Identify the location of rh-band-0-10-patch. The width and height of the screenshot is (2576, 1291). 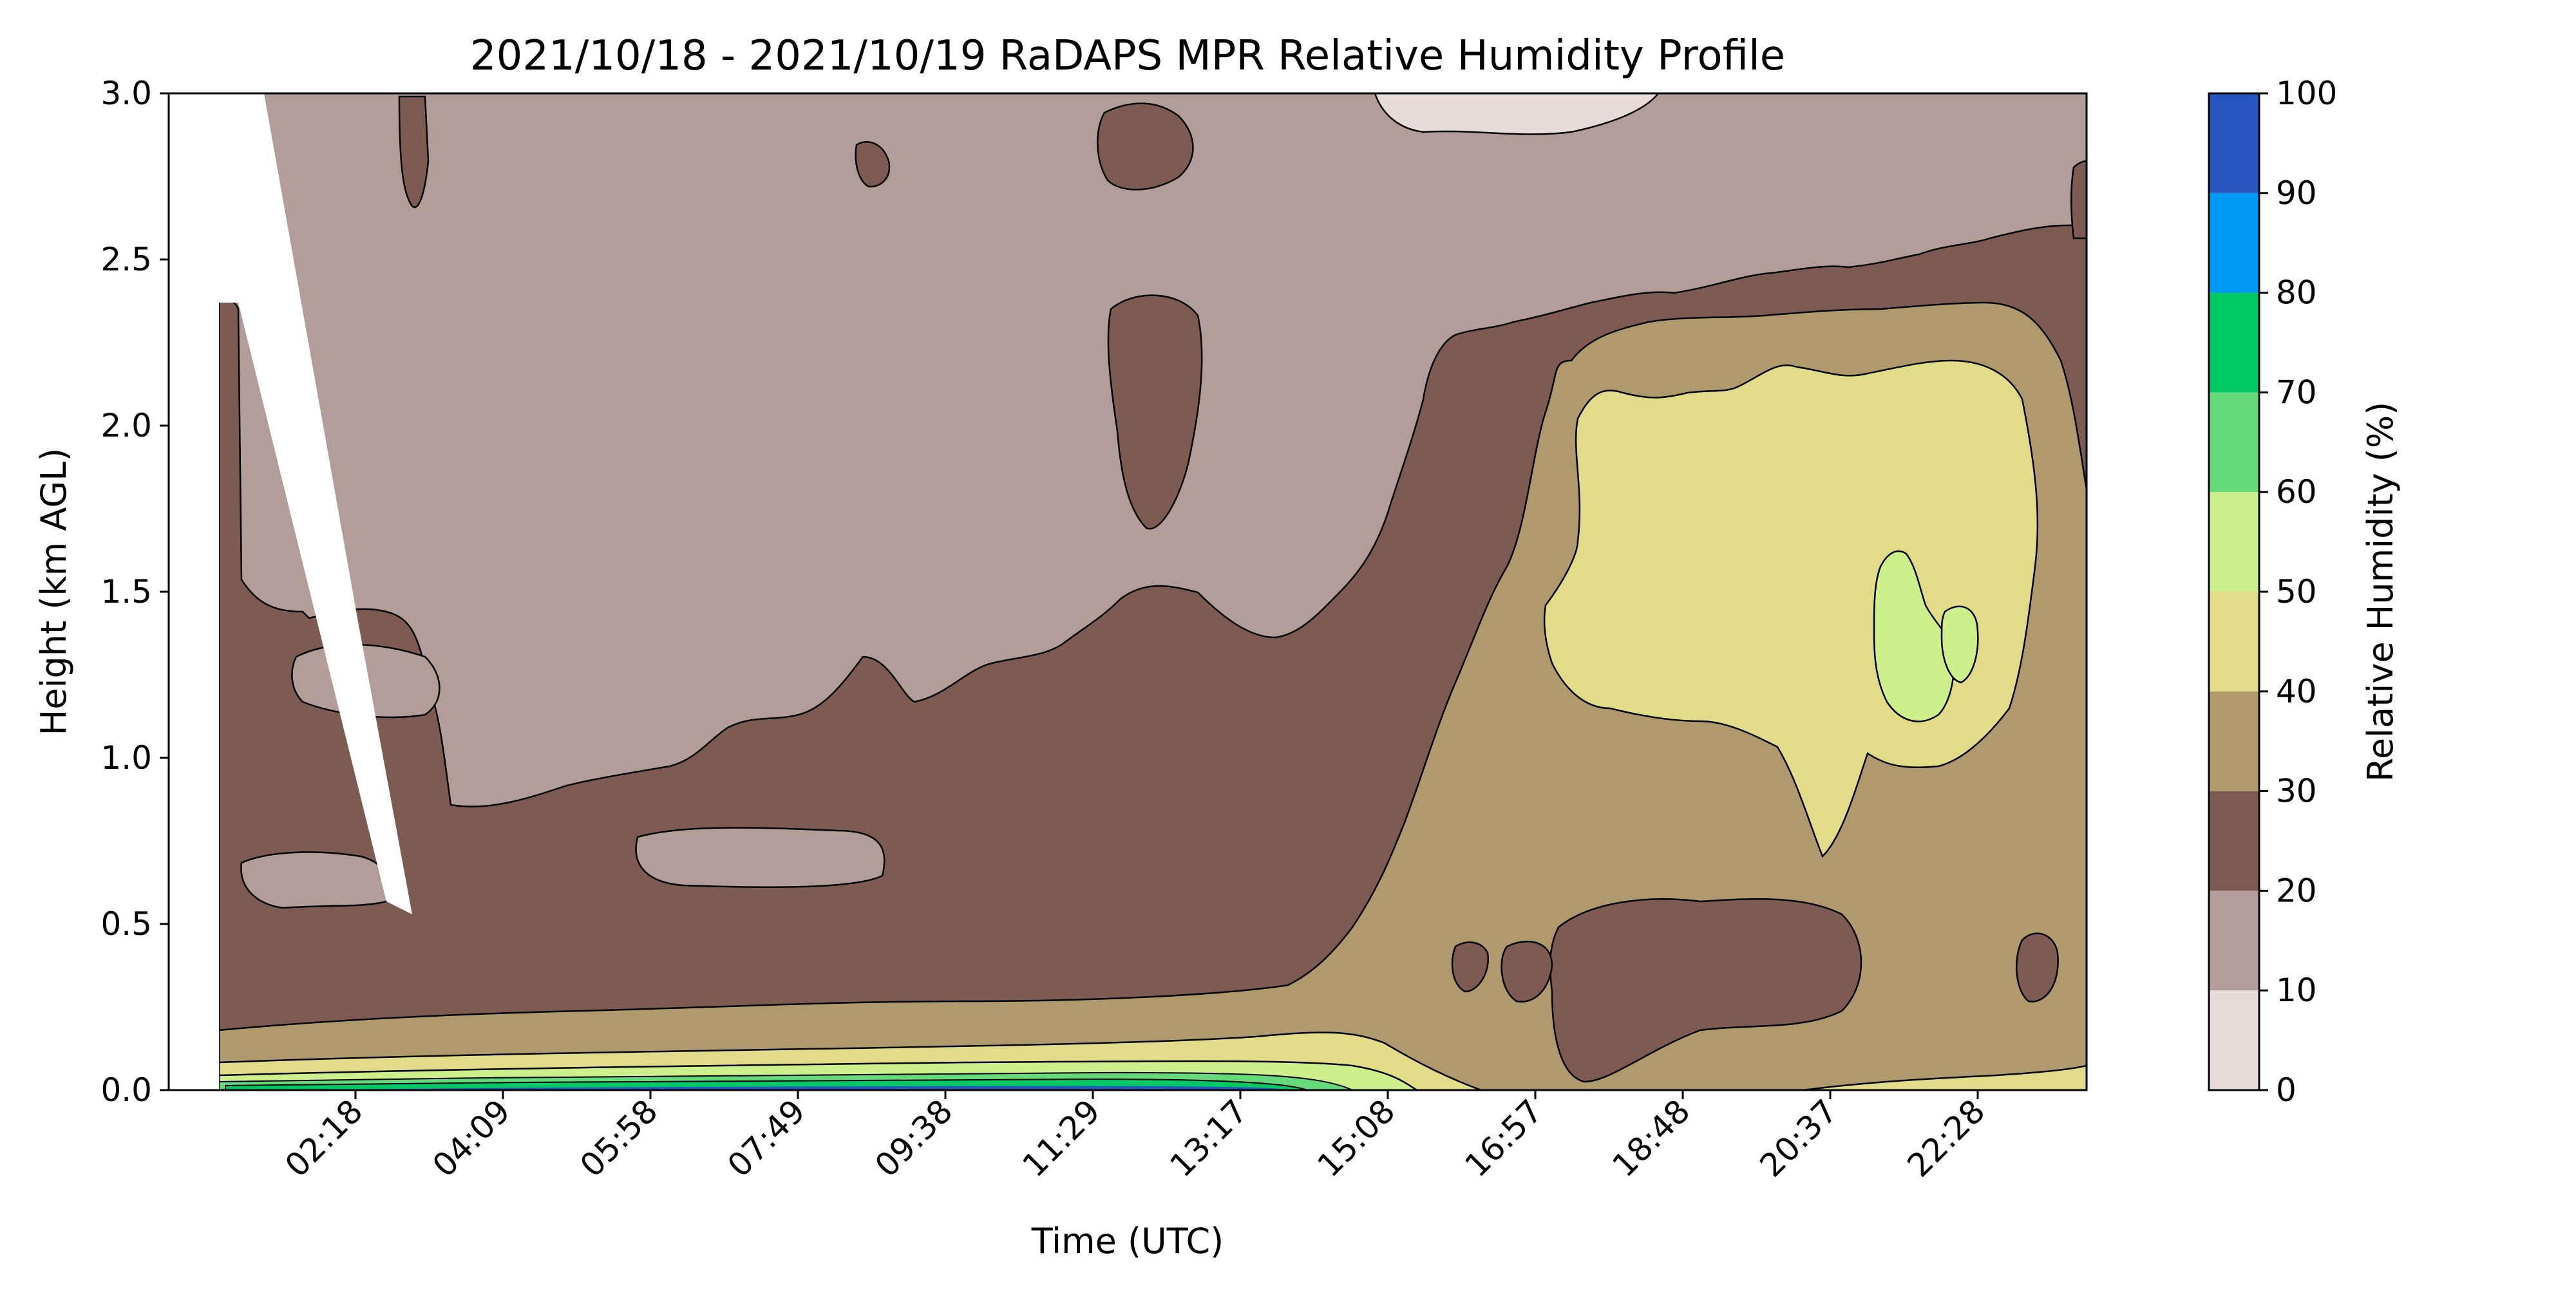
(1517, 114).